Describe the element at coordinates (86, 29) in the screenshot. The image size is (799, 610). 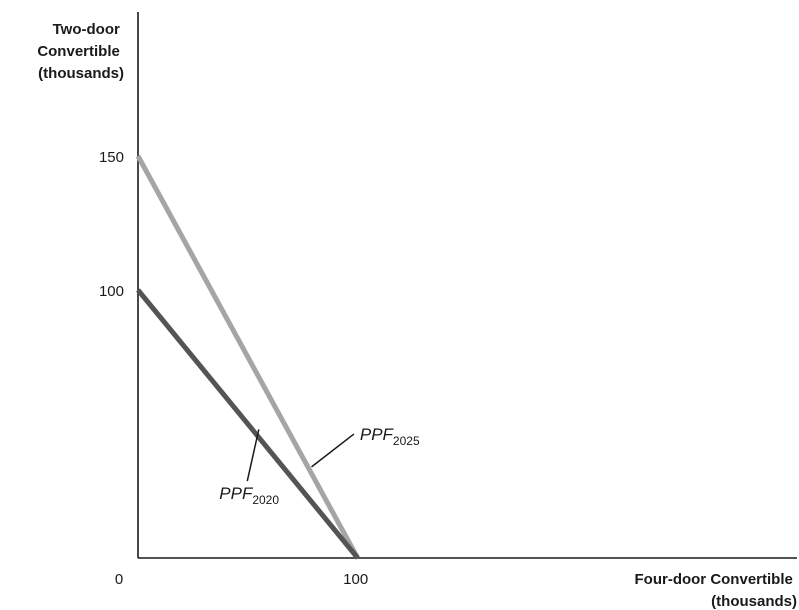
I see `y-axis-title-line-1: Two-door` at that location.